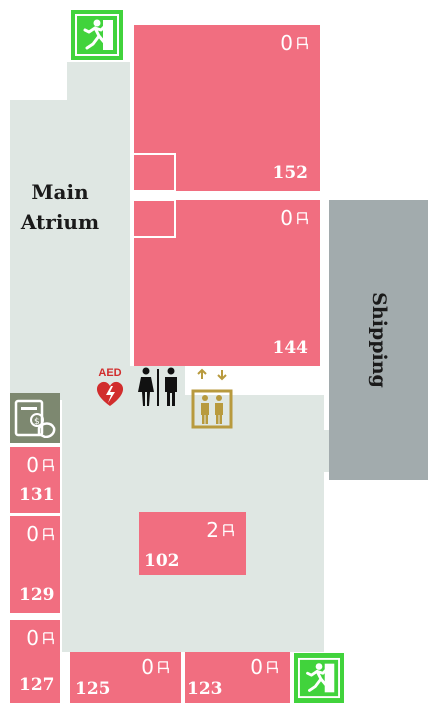 Image resolution: width=436 pixels, height=707 pixels. Describe the element at coordinates (60, 207) in the screenshot. I see `main-atrium-label: Main Atrium` at that location.